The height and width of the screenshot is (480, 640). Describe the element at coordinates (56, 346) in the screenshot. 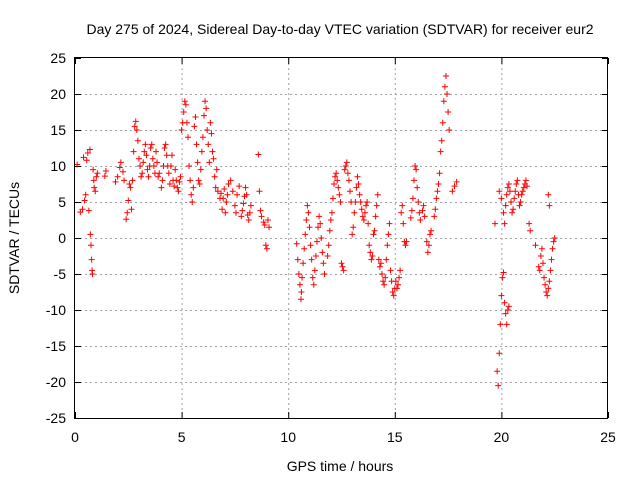

I see `y-tick-label: -15` at that location.